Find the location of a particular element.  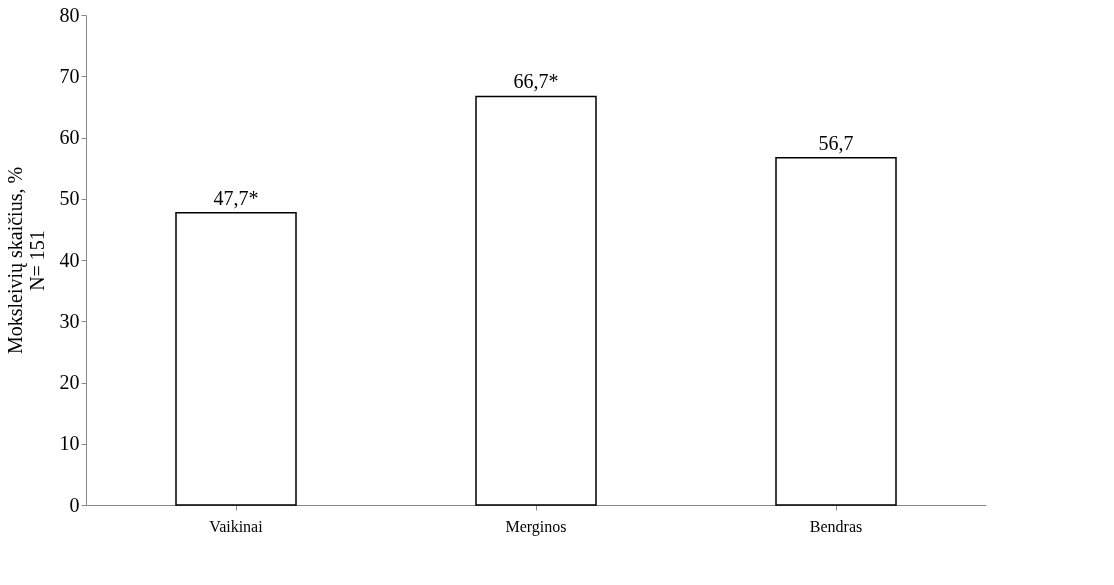

y-axis-title: Moksleivių skaičius, % N= 151 is located at coordinates (25, 260).